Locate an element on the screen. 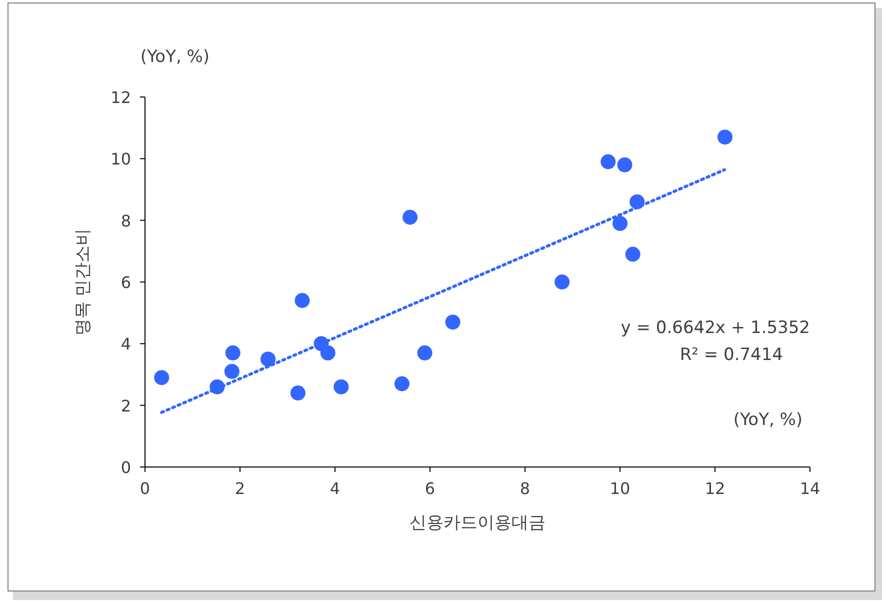 Image resolution: width=882 pixels, height=601 pixels. y-axis-title: 명목 민간소비 is located at coordinates (83, 282).